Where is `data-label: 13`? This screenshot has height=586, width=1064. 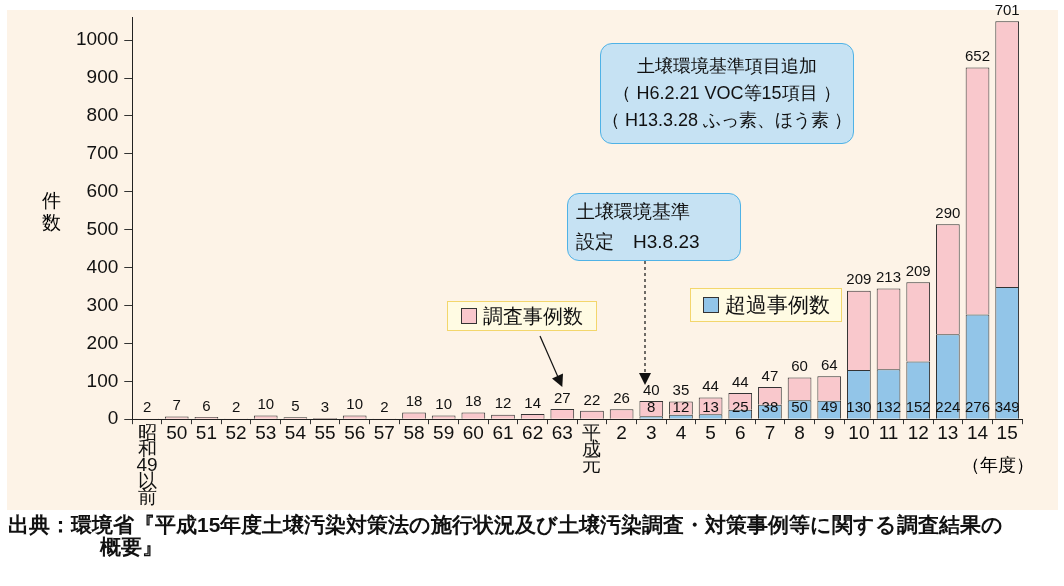
data-label: 13 is located at coordinates (710, 406).